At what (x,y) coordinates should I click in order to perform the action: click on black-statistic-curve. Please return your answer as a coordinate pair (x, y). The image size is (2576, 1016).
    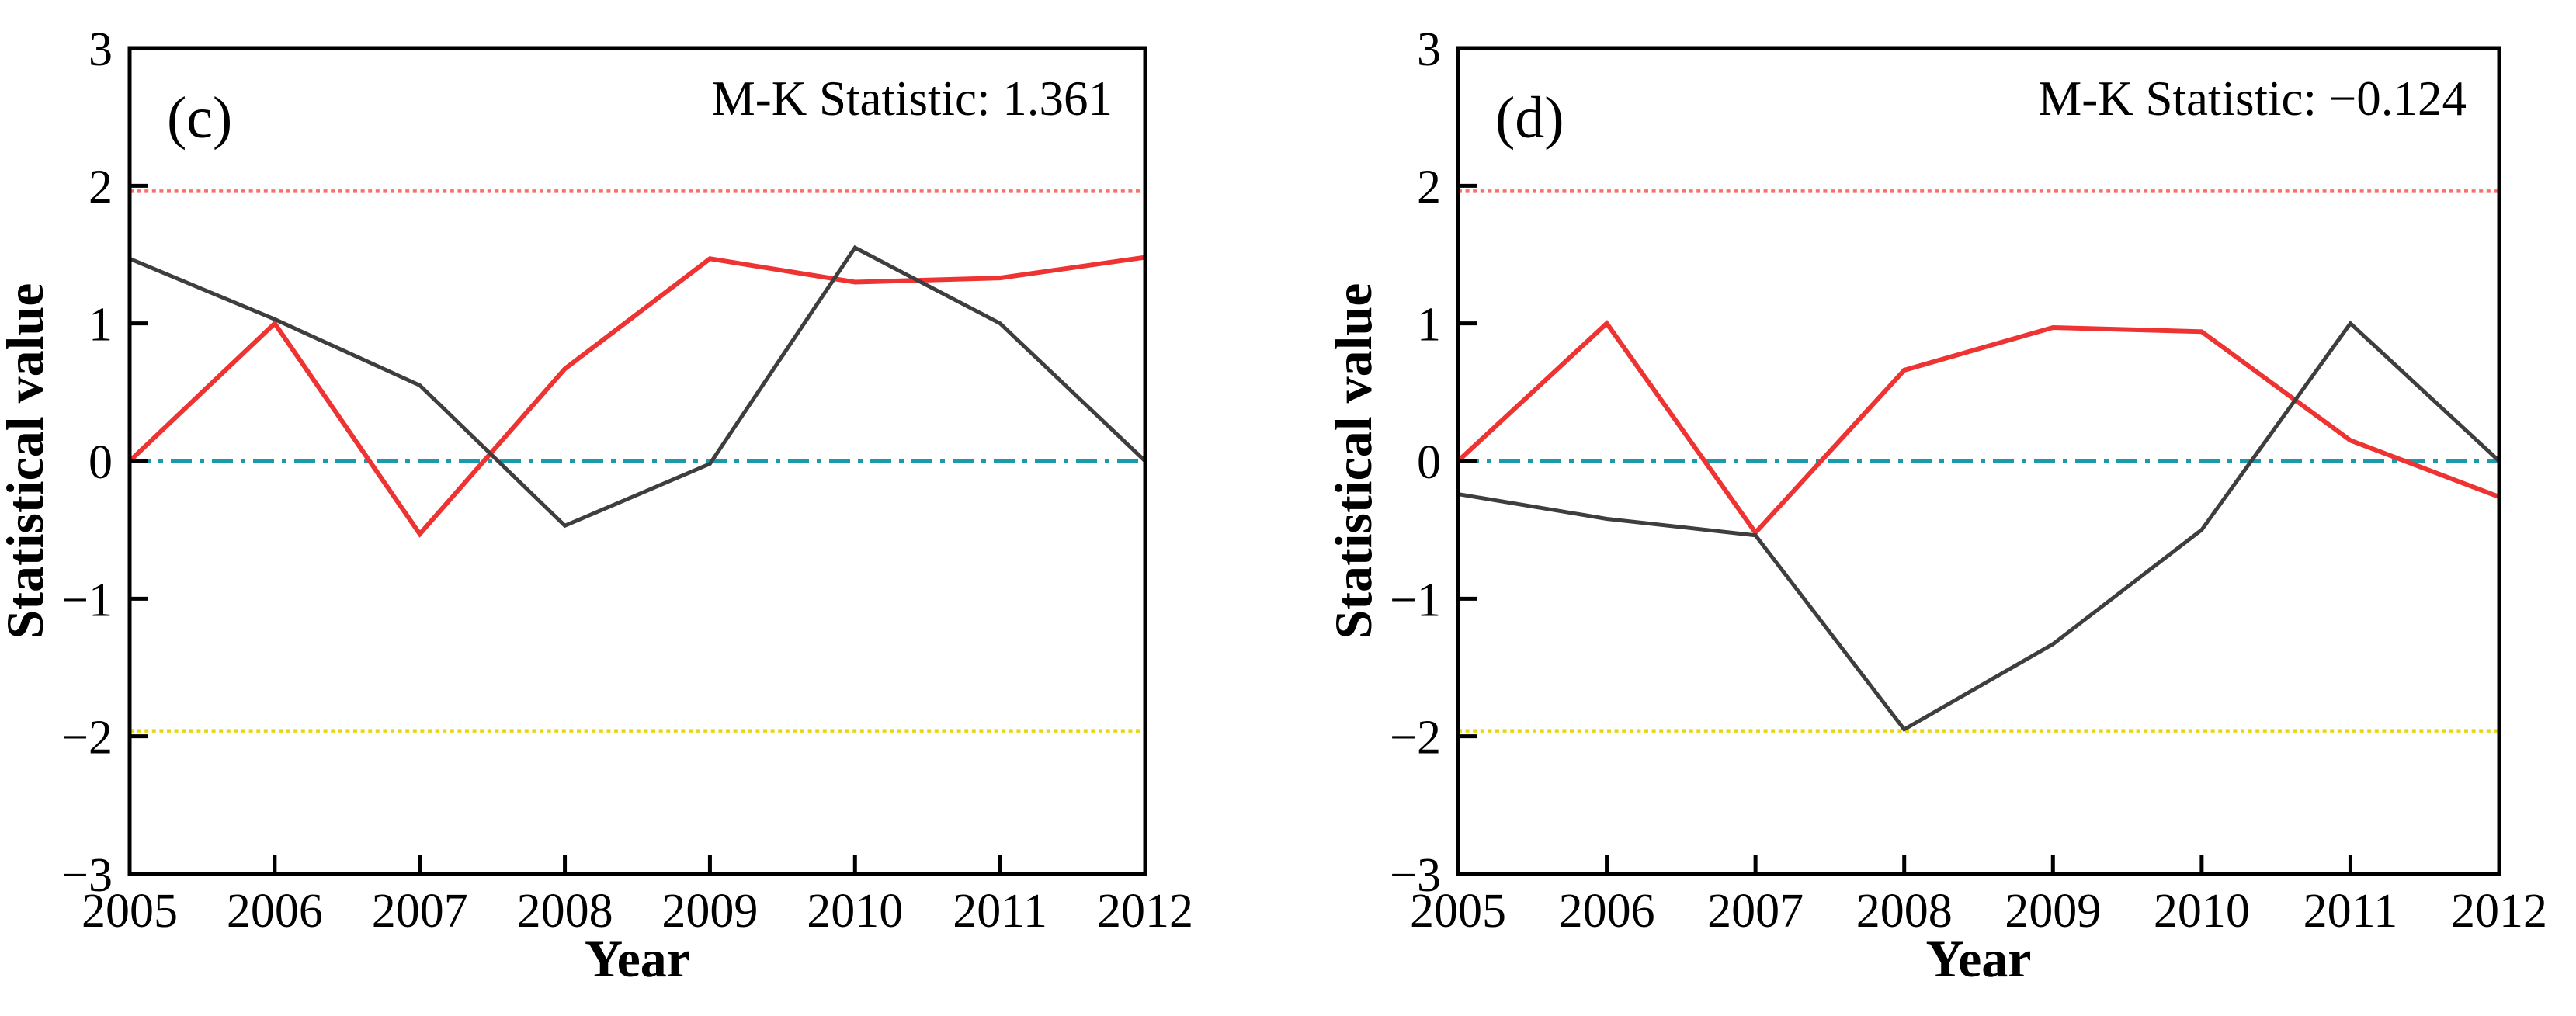
    Looking at the image, I should click on (638, 386).